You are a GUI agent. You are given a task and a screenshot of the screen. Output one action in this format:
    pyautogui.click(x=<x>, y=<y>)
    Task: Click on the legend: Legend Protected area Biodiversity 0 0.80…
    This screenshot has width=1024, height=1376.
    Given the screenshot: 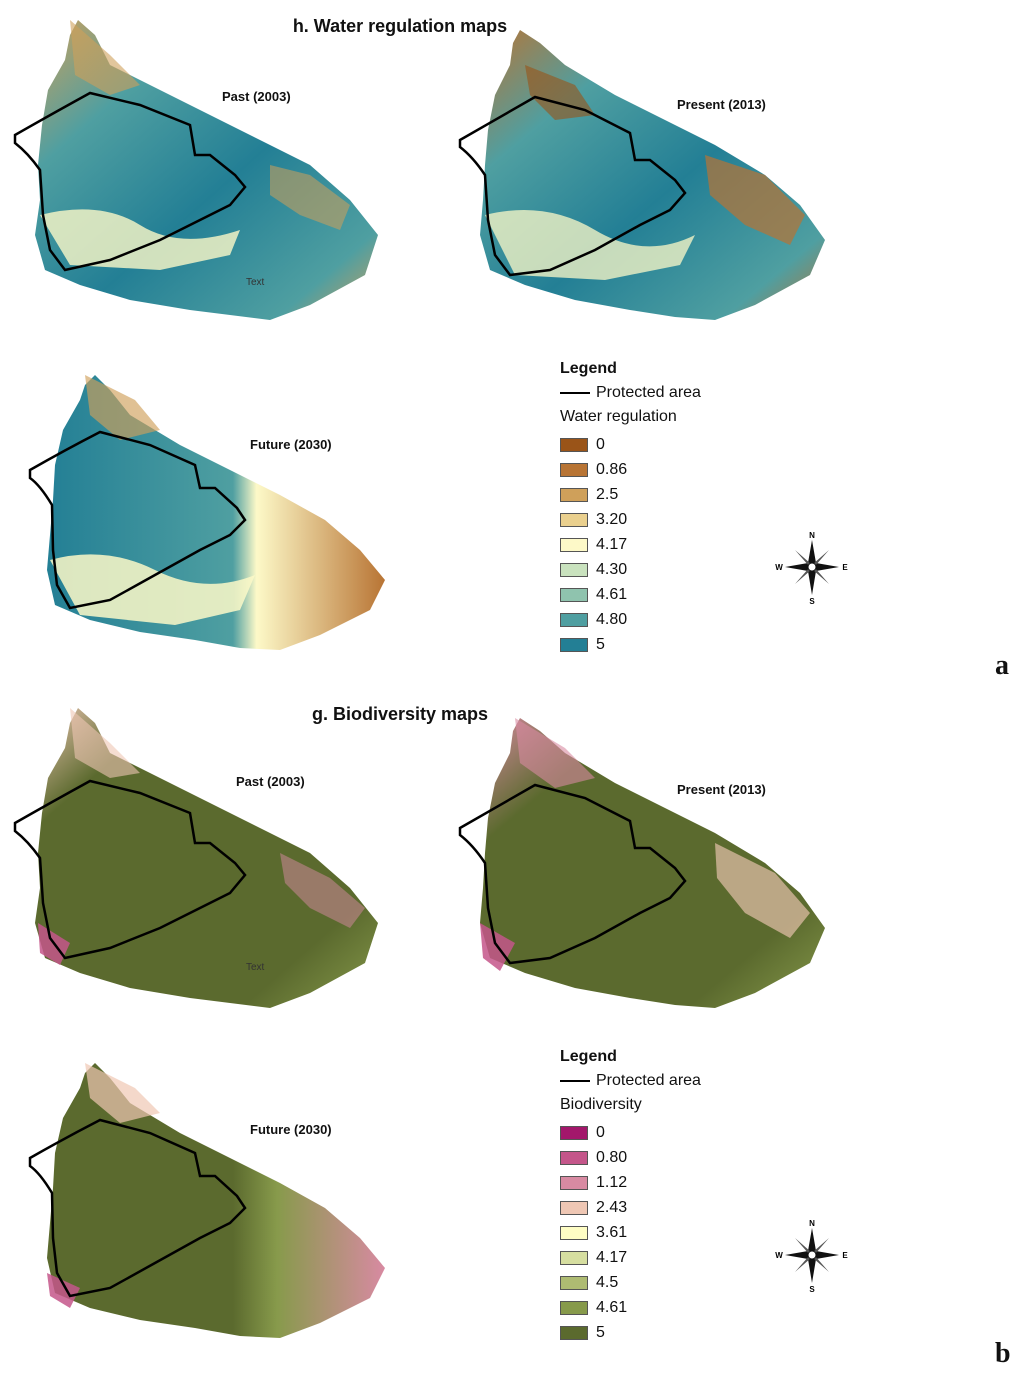 What is the action you would take?
    pyautogui.click(x=630, y=1196)
    